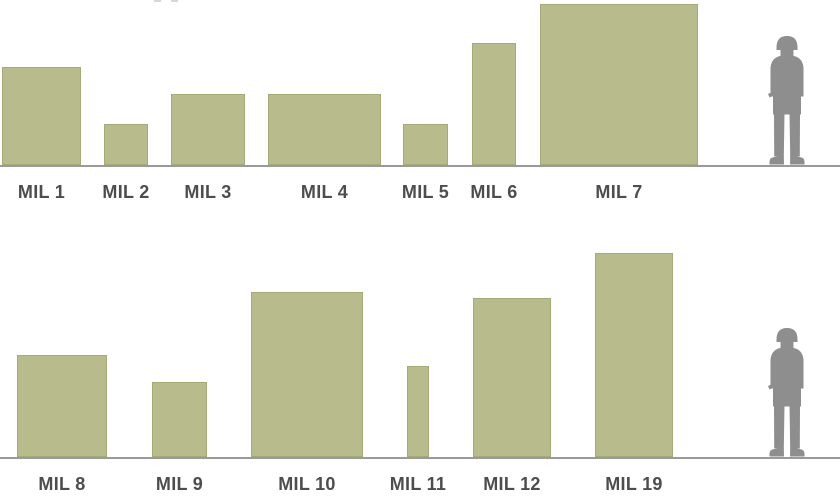 This screenshot has height=501, width=840. Describe the element at coordinates (324, 192) in the screenshot. I see `bar-label-mil-4: MIL 4` at that location.